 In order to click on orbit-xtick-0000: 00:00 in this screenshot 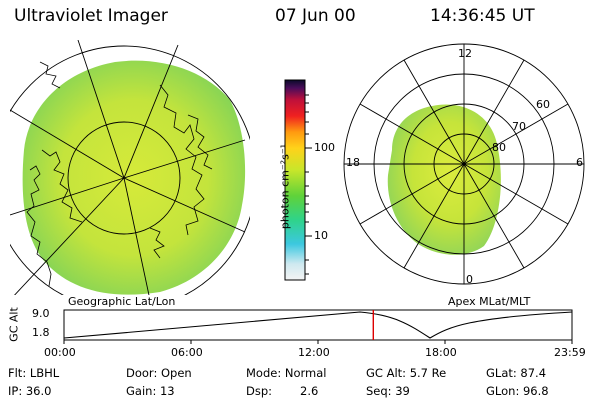, I will do `click(60, 352)`.